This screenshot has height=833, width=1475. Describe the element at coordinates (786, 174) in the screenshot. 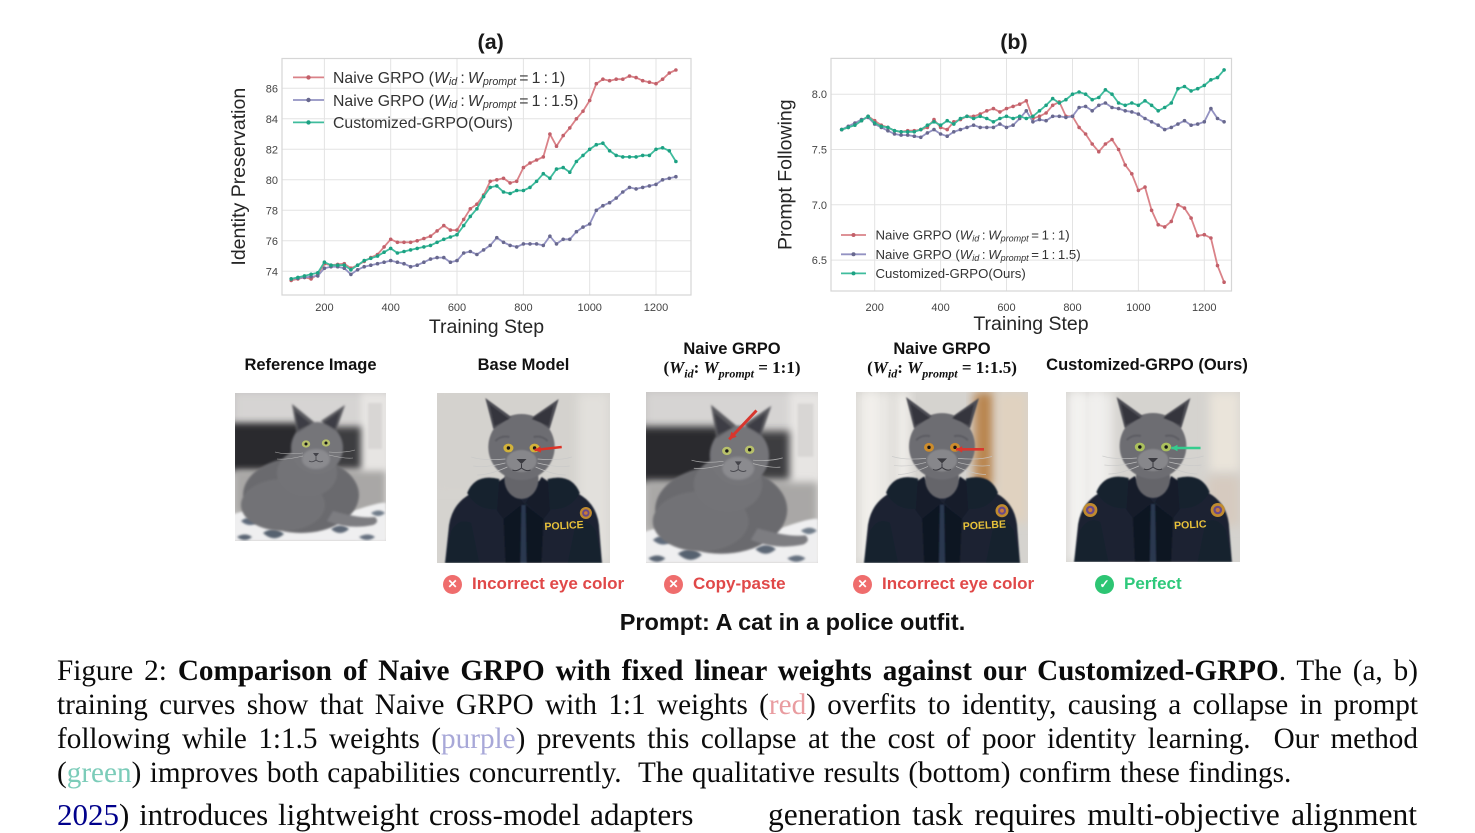

I see `svg-text: Prompt Following` at that location.